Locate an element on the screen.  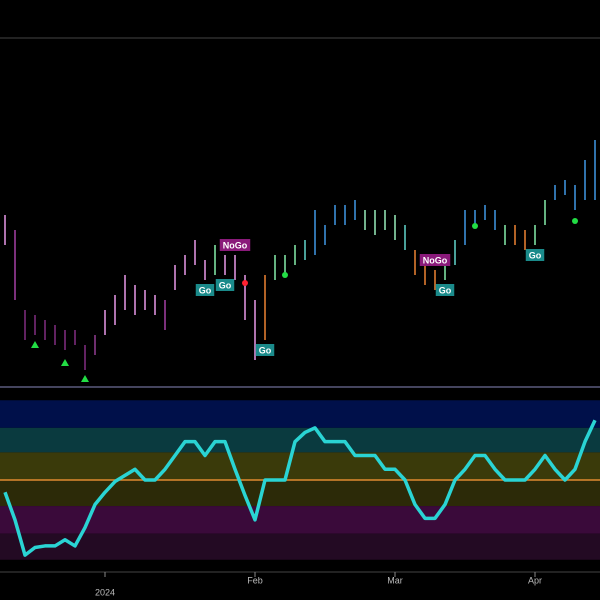
x-tick-label: Feb is located at coordinates (255, 580).